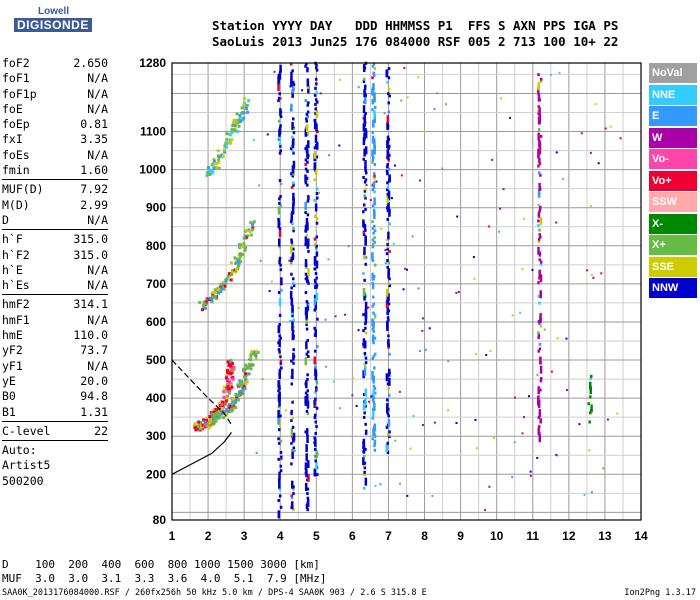  I want to click on param-name: hmF1, so click(16, 319).